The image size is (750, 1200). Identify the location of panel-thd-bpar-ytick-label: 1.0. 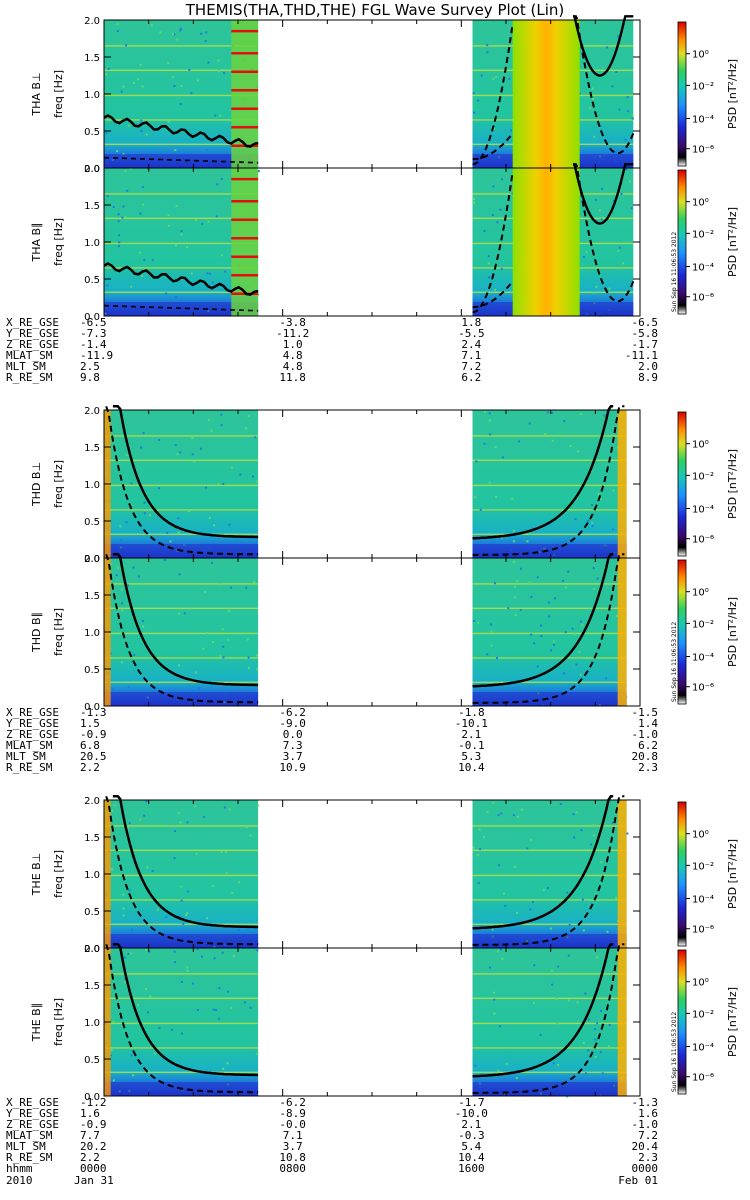
(92, 633).